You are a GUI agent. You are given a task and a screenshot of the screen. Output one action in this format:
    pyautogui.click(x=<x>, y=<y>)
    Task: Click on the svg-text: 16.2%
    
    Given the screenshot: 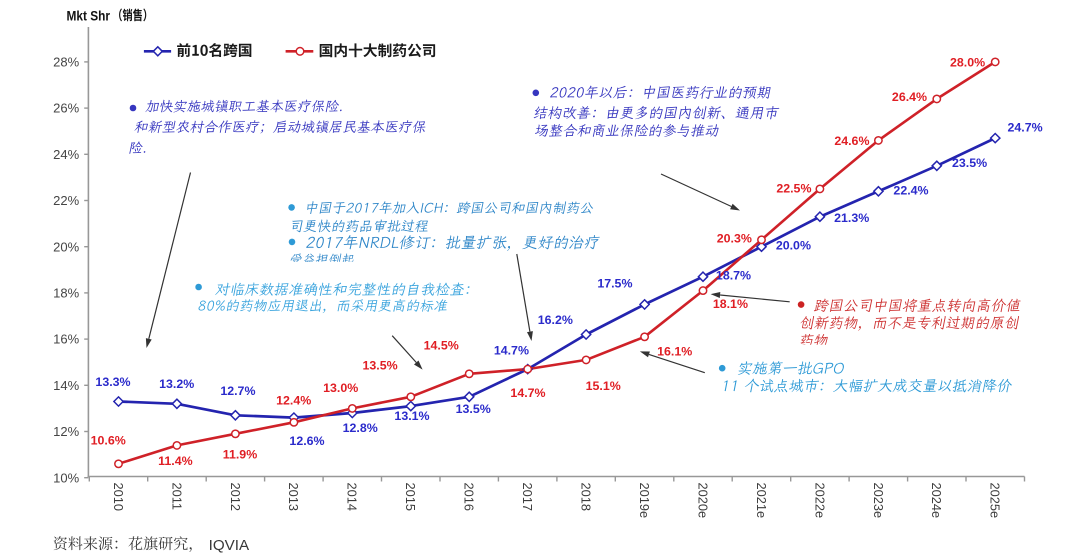 What is the action you would take?
    pyautogui.click(x=555, y=320)
    